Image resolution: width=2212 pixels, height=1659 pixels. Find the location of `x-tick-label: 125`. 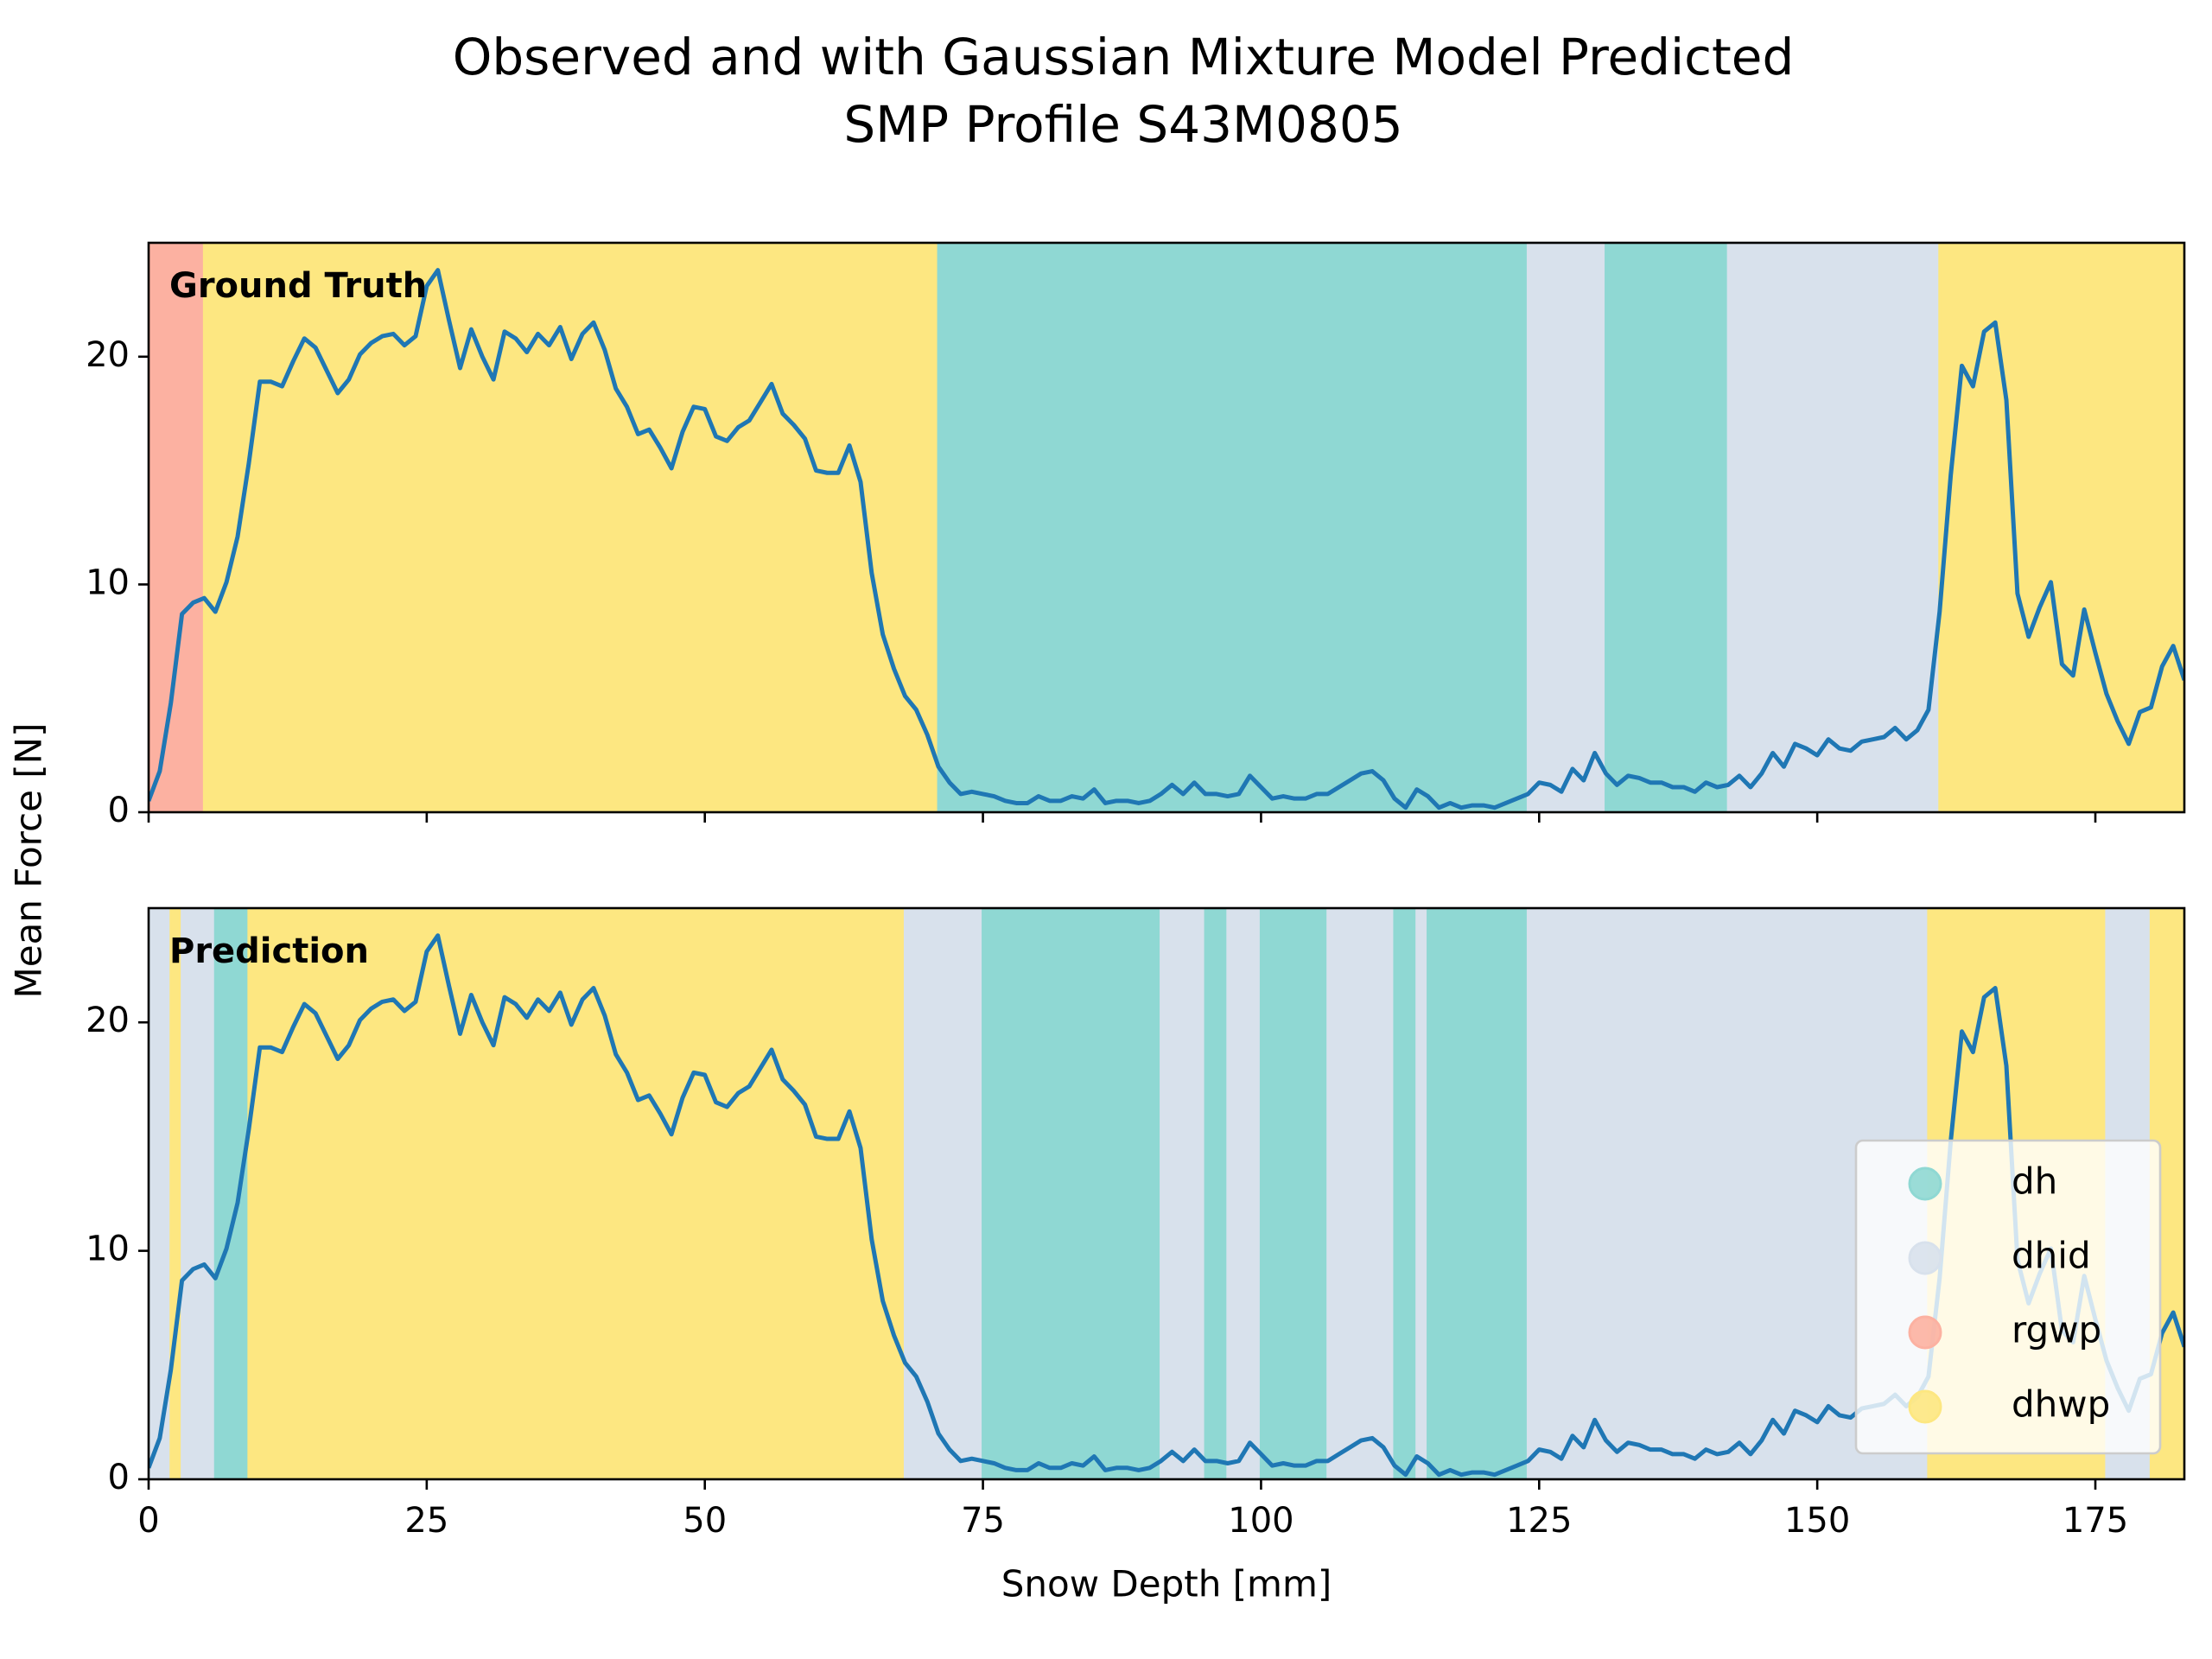

x-tick-label: 125 is located at coordinates (1539, 1521).